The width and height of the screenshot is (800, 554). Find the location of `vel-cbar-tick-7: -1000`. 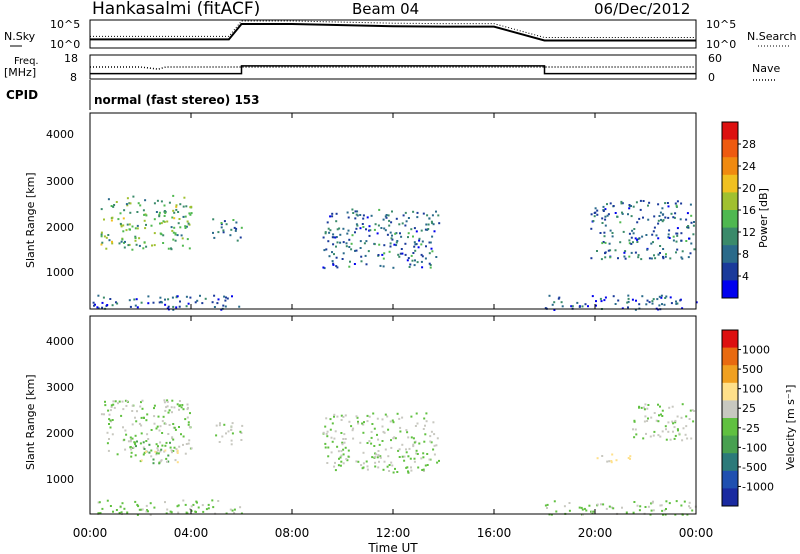

vel-cbar-tick-7: -1000 is located at coordinates (758, 486).